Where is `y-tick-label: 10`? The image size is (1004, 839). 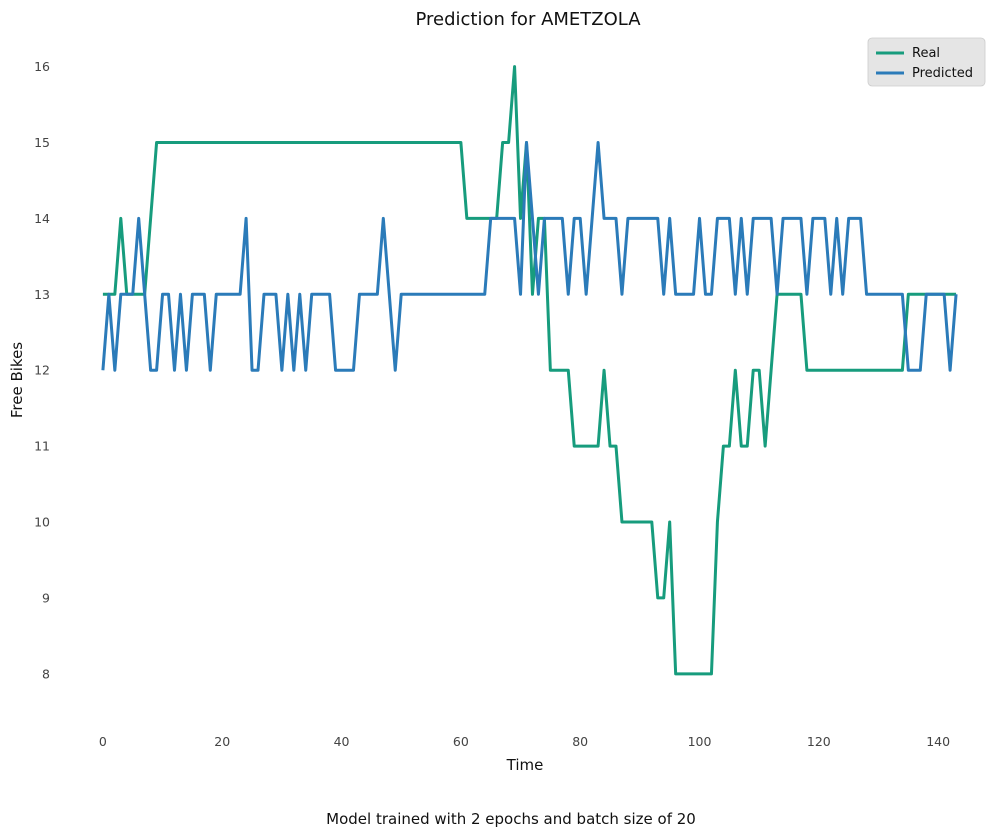
y-tick-label: 10 is located at coordinates (42, 522).